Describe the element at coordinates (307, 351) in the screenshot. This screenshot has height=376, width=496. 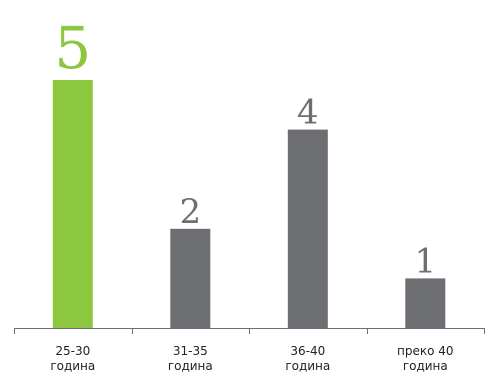
I see `x-tick-label: 36-40` at that location.